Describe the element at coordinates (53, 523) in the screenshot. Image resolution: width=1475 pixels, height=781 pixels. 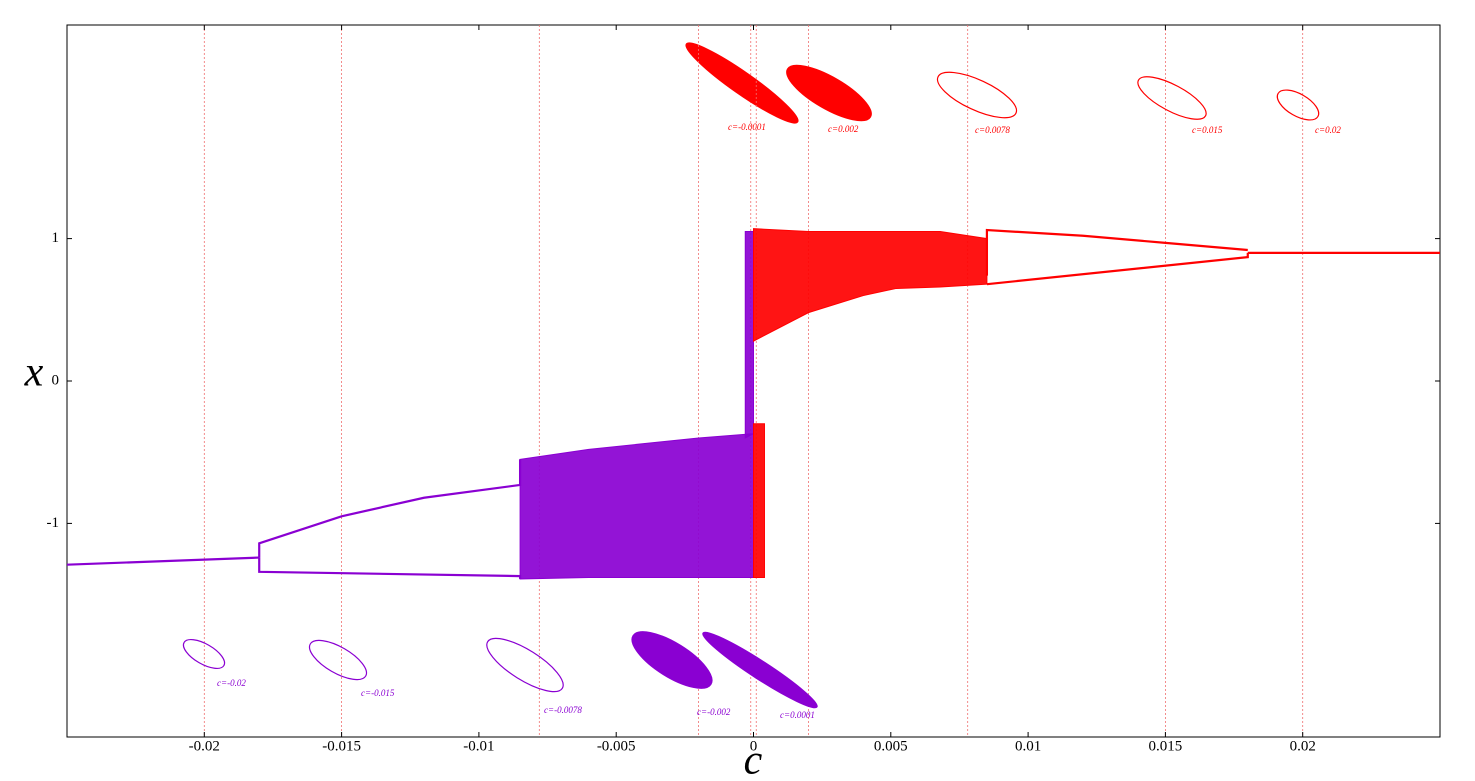
I see `y-tick-label: -1` at that location.